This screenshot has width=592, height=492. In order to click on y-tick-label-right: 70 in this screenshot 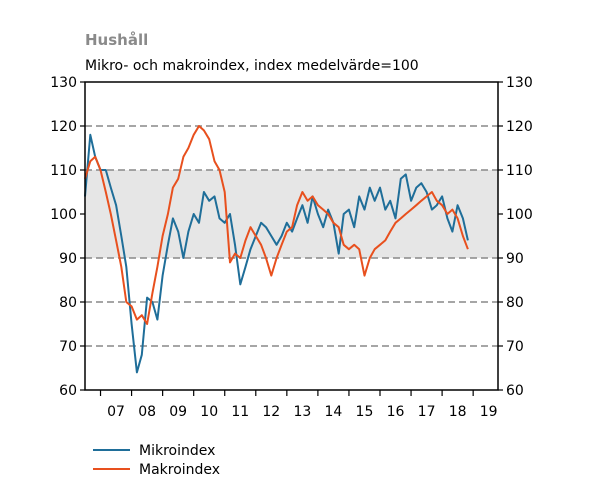, I will do `click(515, 347)`.